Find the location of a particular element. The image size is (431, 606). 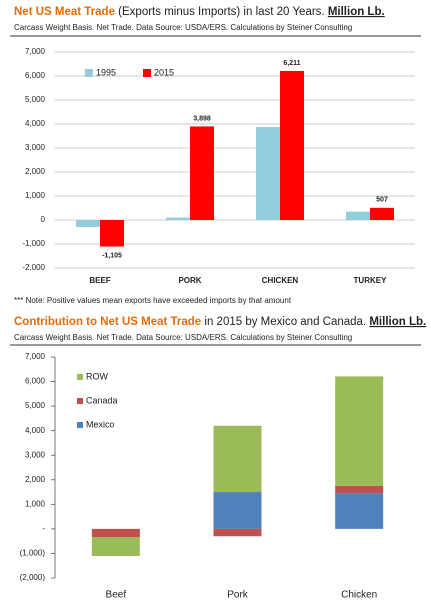

x-tick-label: CHICKEN is located at coordinates (280, 280).